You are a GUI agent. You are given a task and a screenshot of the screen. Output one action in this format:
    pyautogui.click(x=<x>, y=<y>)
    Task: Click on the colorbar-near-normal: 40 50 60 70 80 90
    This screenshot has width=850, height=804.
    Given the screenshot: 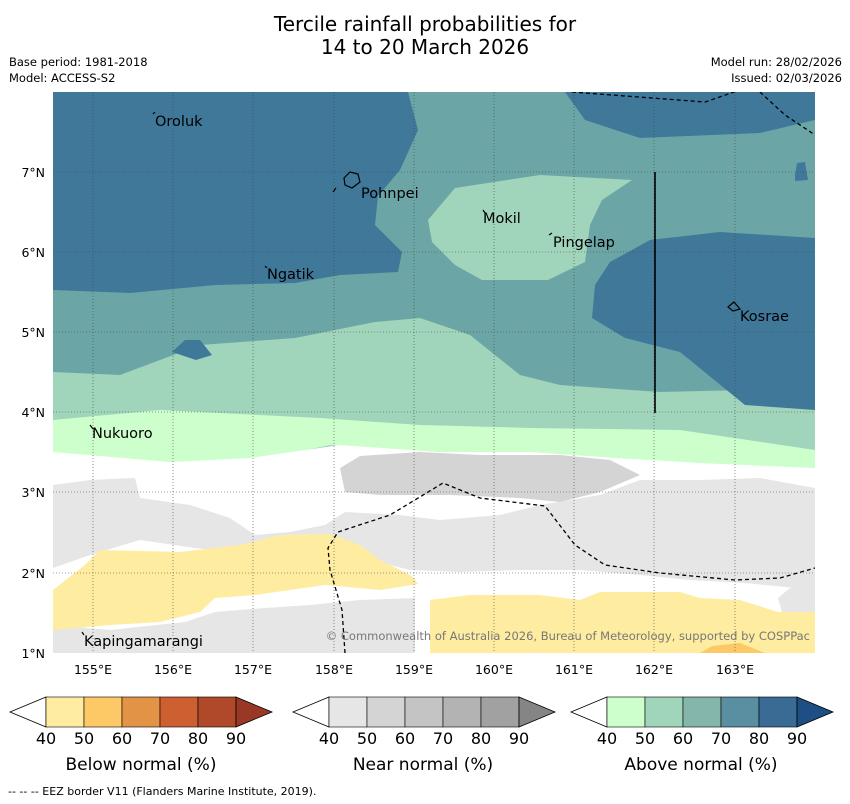 What is the action you would take?
    pyautogui.click(x=424, y=722)
    